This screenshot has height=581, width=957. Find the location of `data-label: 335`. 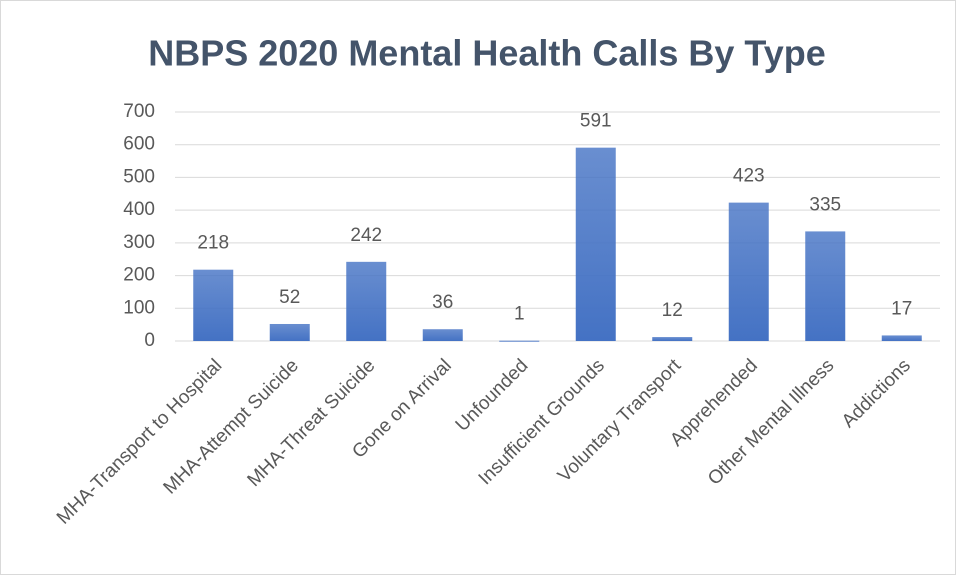

data-label: 335 is located at coordinates (825, 204).